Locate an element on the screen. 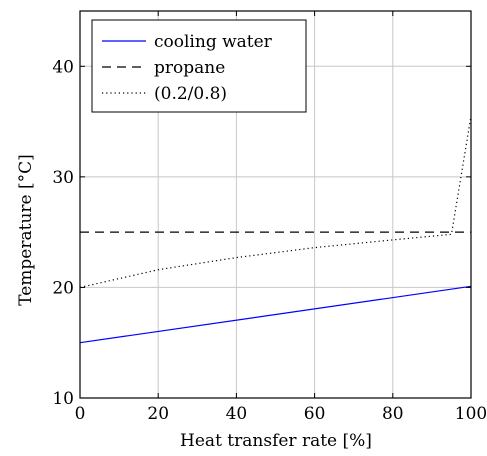  legend: cooling water propane (0.2/0.8) is located at coordinates (199, 66).